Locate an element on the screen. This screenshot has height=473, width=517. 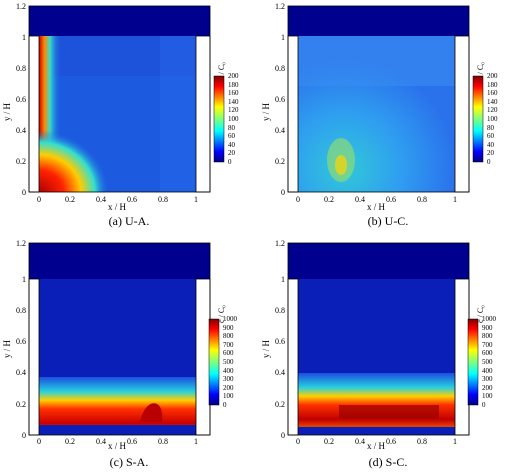
bottom-left-hotspot is located at coordinates (74, 161).